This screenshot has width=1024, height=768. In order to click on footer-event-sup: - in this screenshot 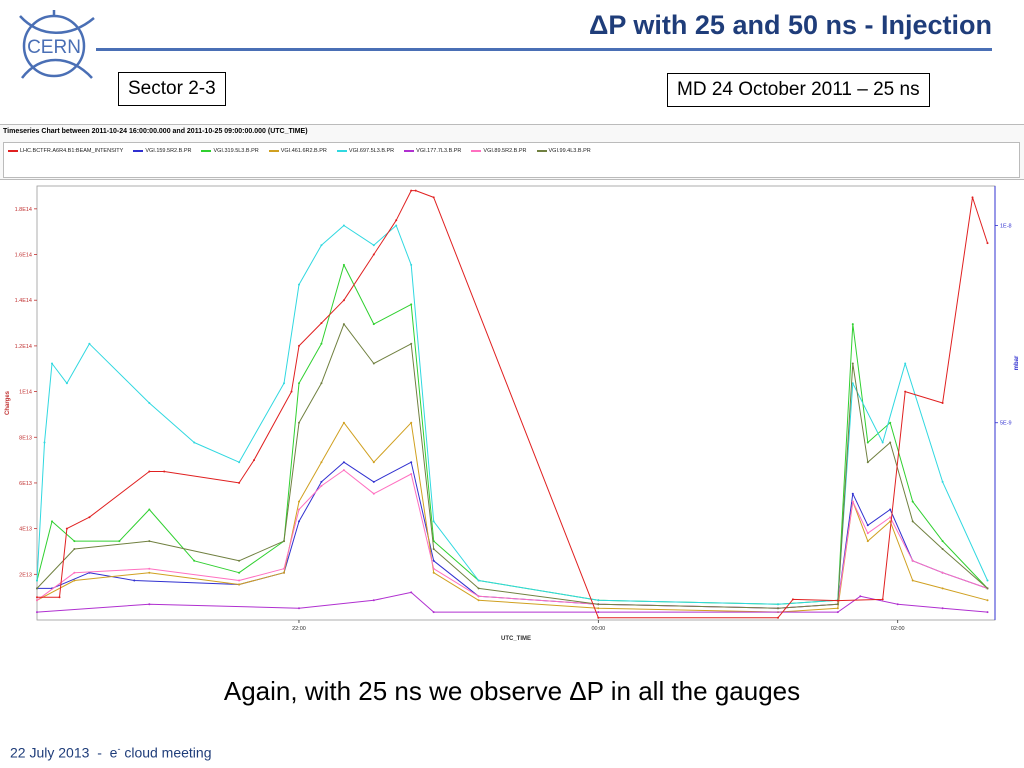, I will do `click(119, 749)`.